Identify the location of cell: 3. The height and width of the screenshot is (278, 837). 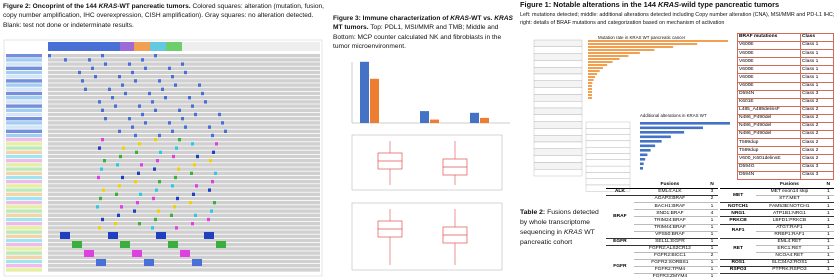
(712, 192).